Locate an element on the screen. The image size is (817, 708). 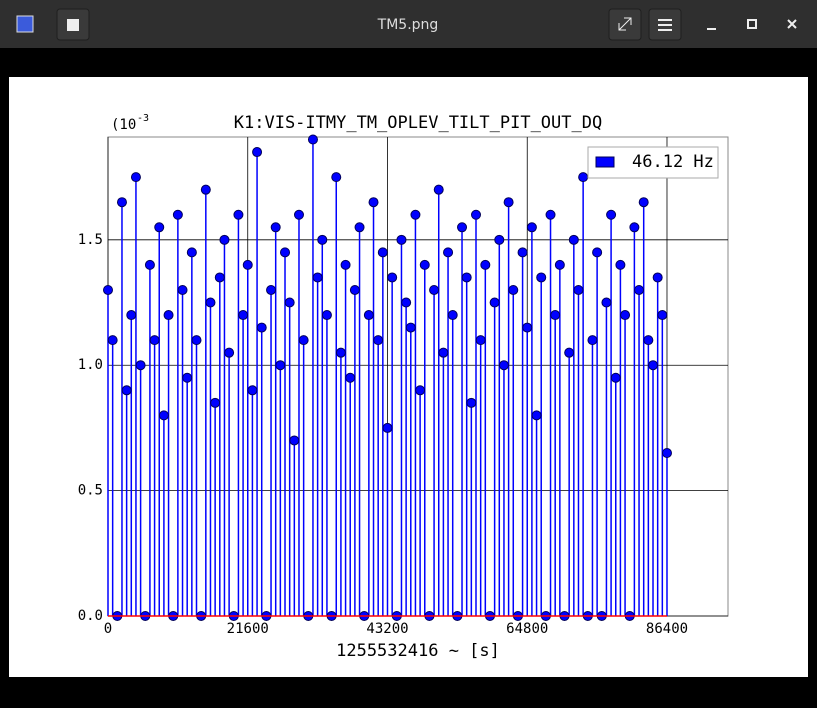
y-scale-base: (10 is located at coordinates (123, 125).